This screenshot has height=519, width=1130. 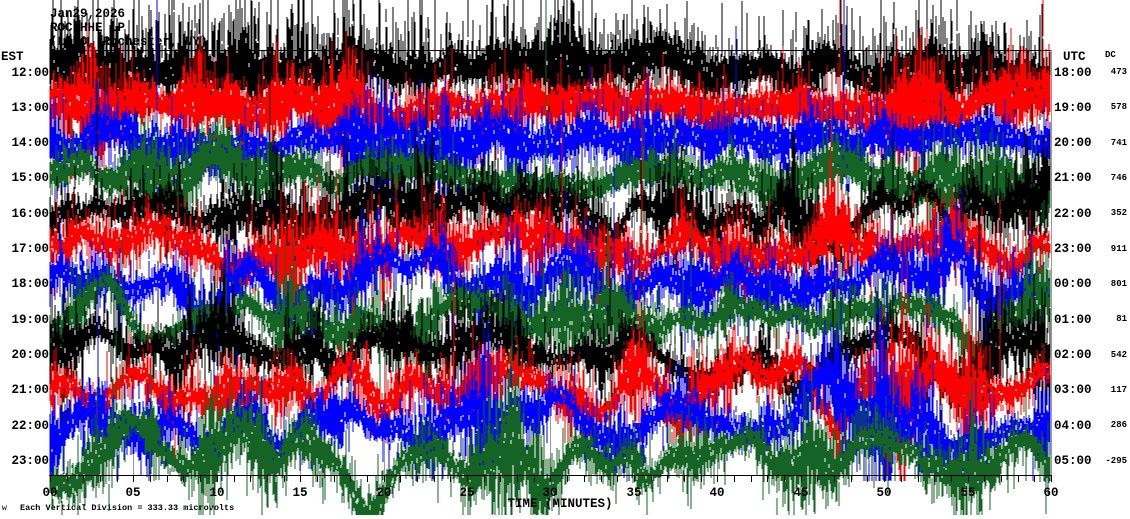 I want to click on svg-text: 35, so click(x=633, y=493).